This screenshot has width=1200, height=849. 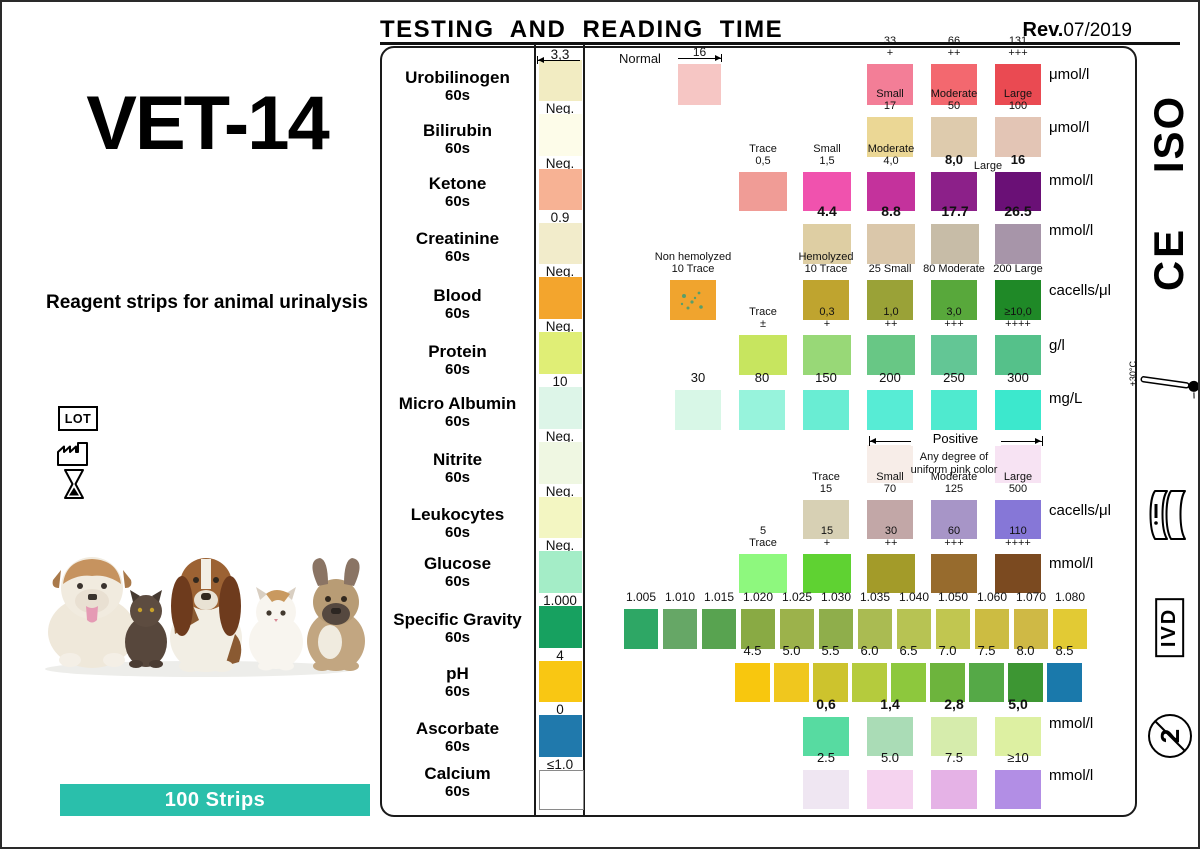 What do you see at coordinates (763, 191) in the screenshot?
I see `patch-ketone-trace` at bounding box center [763, 191].